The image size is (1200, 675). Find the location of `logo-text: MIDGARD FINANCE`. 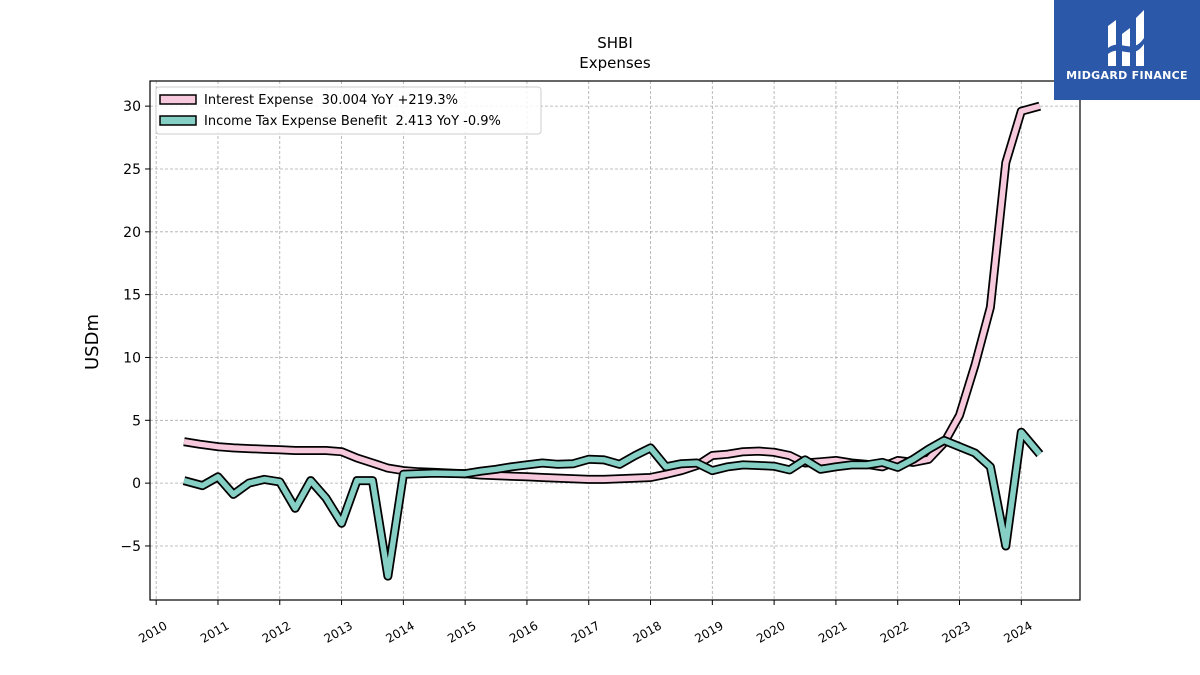

logo-text: MIDGARD FINANCE is located at coordinates (1127, 75).